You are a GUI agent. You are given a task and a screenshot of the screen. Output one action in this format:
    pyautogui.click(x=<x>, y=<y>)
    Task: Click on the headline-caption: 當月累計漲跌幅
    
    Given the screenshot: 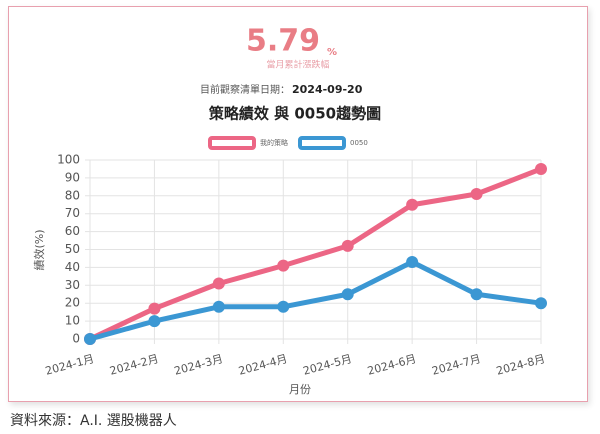 What is the action you would take?
    pyautogui.click(x=297, y=65)
    